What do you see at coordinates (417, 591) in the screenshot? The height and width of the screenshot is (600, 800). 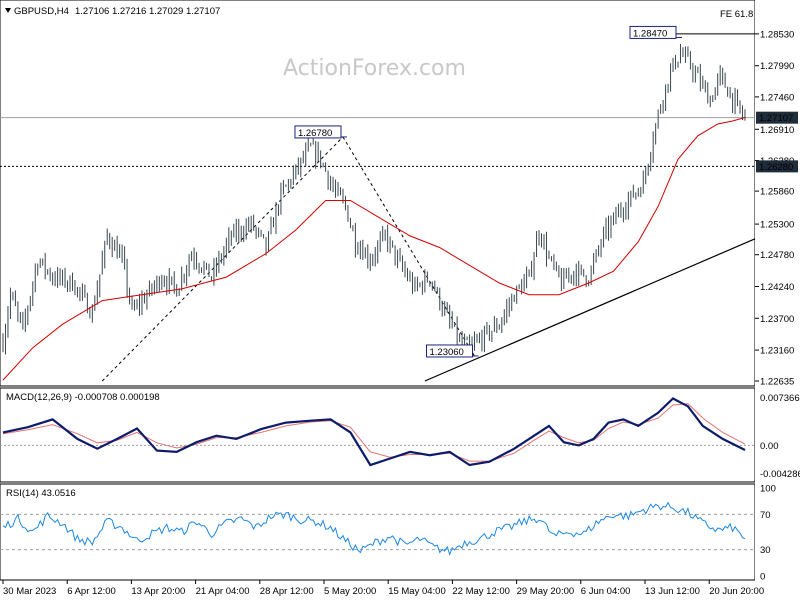 I see `time-tick-6: 15 May 04:00` at bounding box center [417, 591].